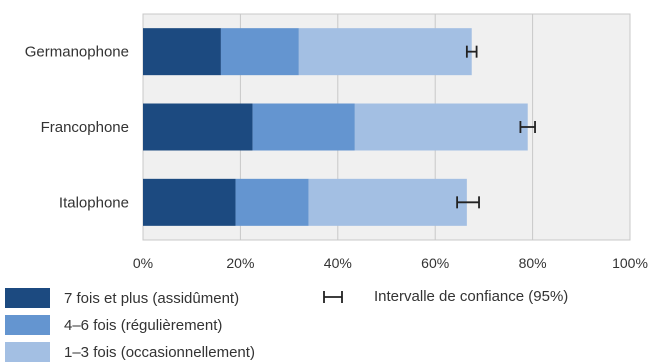 This screenshot has width=651, height=363. I want to click on confidence-intervals, so click(496, 127).